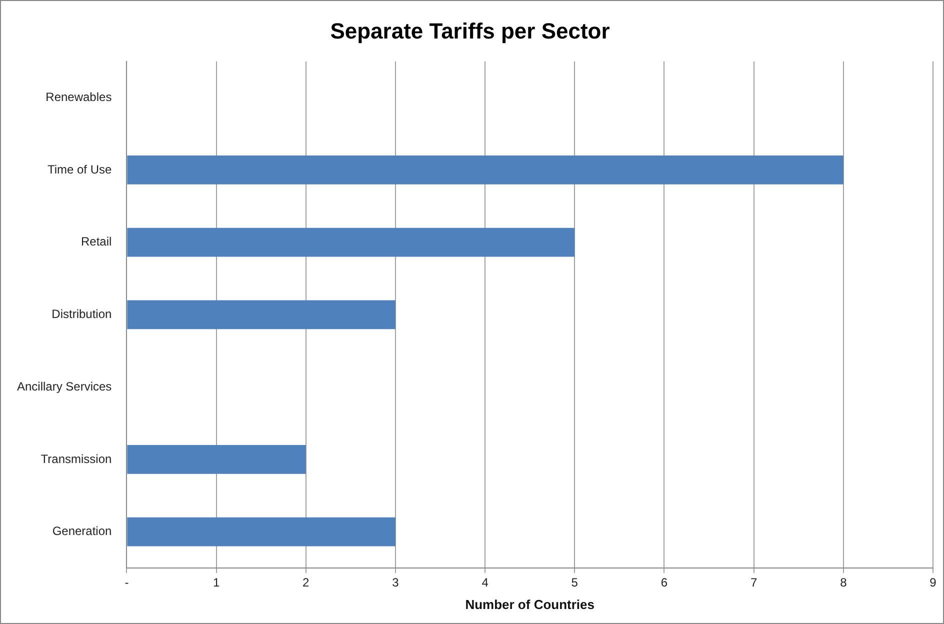 The image size is (944, 624). Describe the element at coordinates (64, 386) in the screenshot. I see `y-tick-label: Ancillary Services` at that location.